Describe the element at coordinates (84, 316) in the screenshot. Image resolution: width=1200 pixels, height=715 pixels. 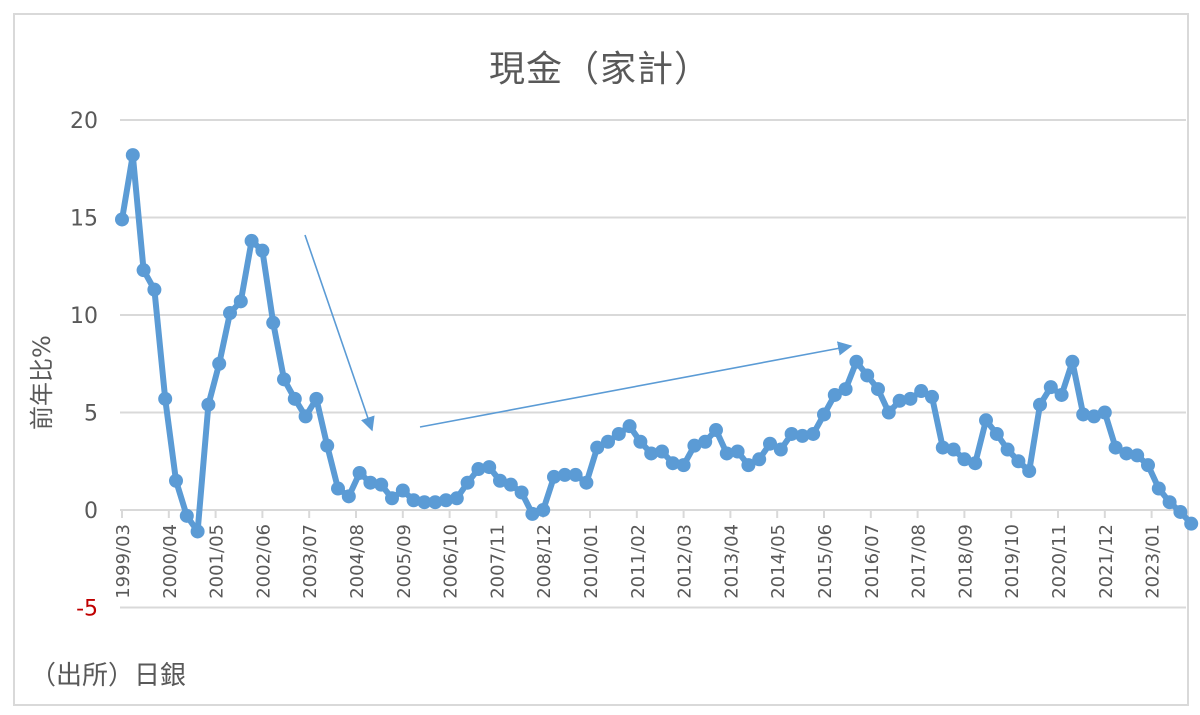
I see `y-tick-label: 10` at that location.